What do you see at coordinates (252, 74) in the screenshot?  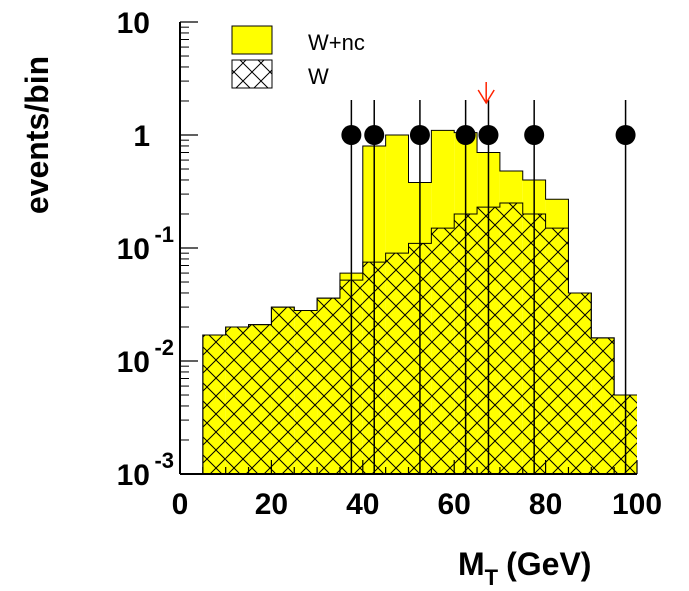 I see `legend-swatch-w` at bounding box center [252, 74].